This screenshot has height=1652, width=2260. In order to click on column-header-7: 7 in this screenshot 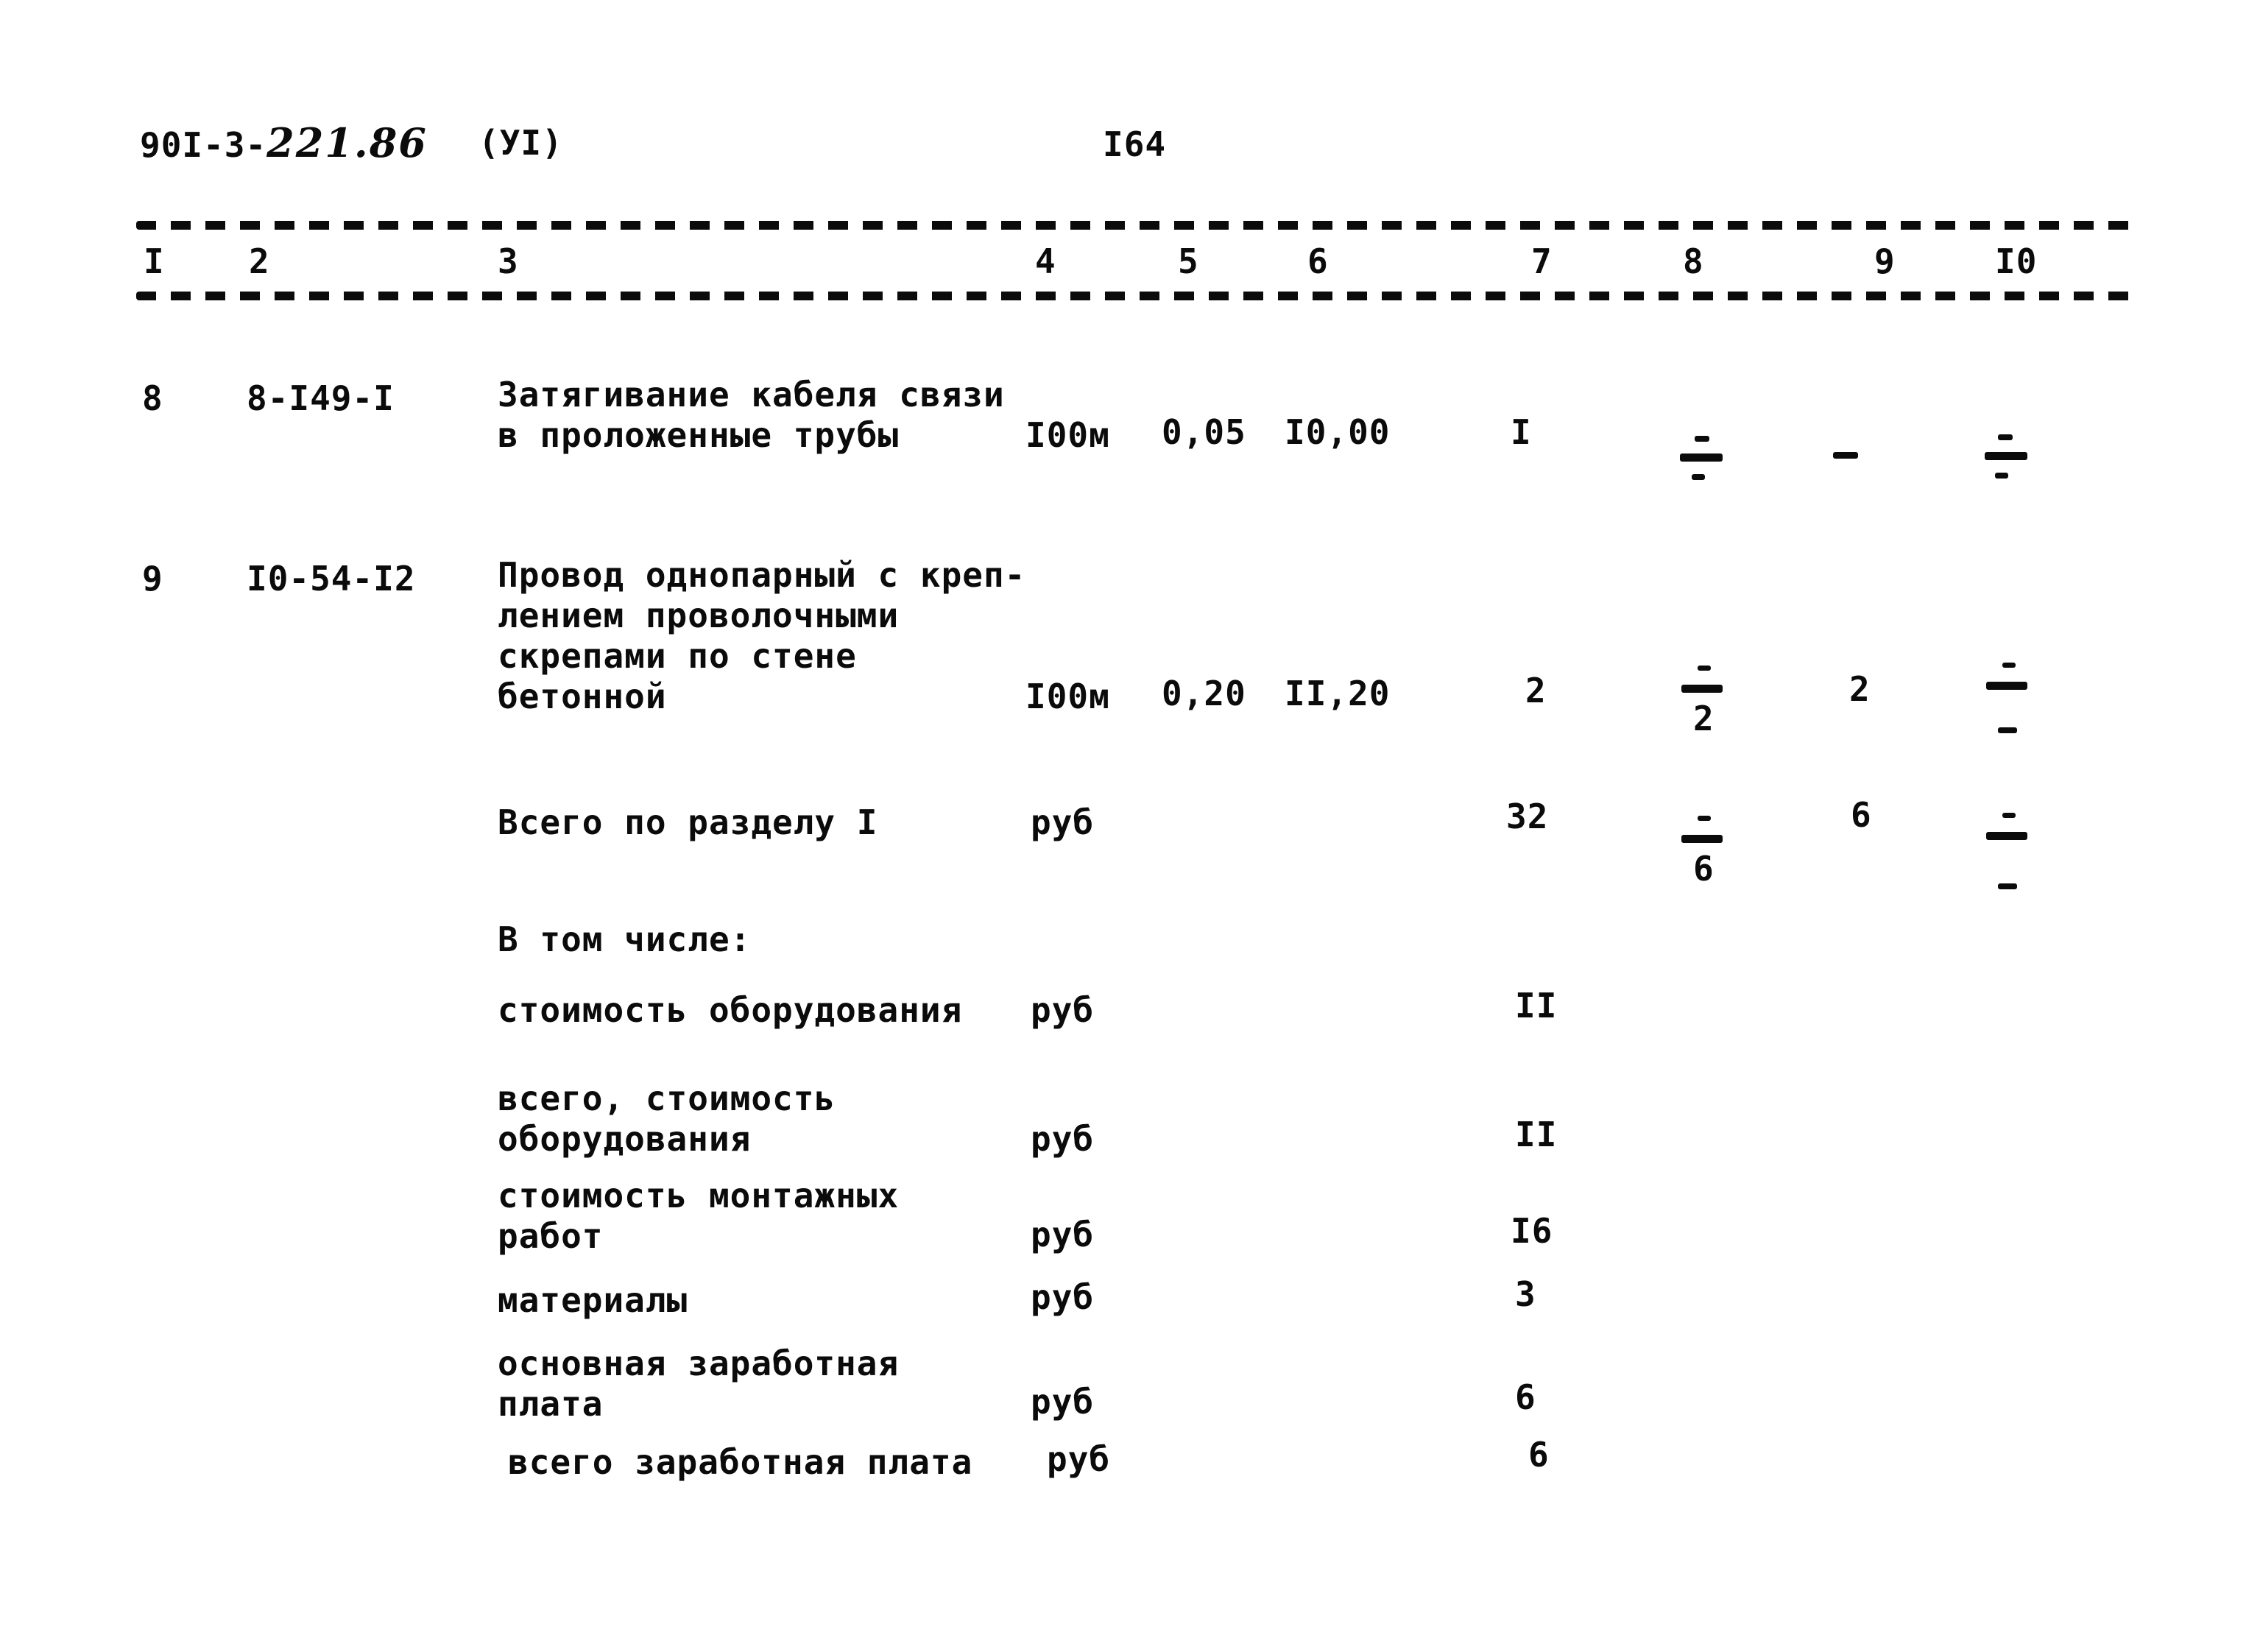, I will do `click(1542, 261)`.